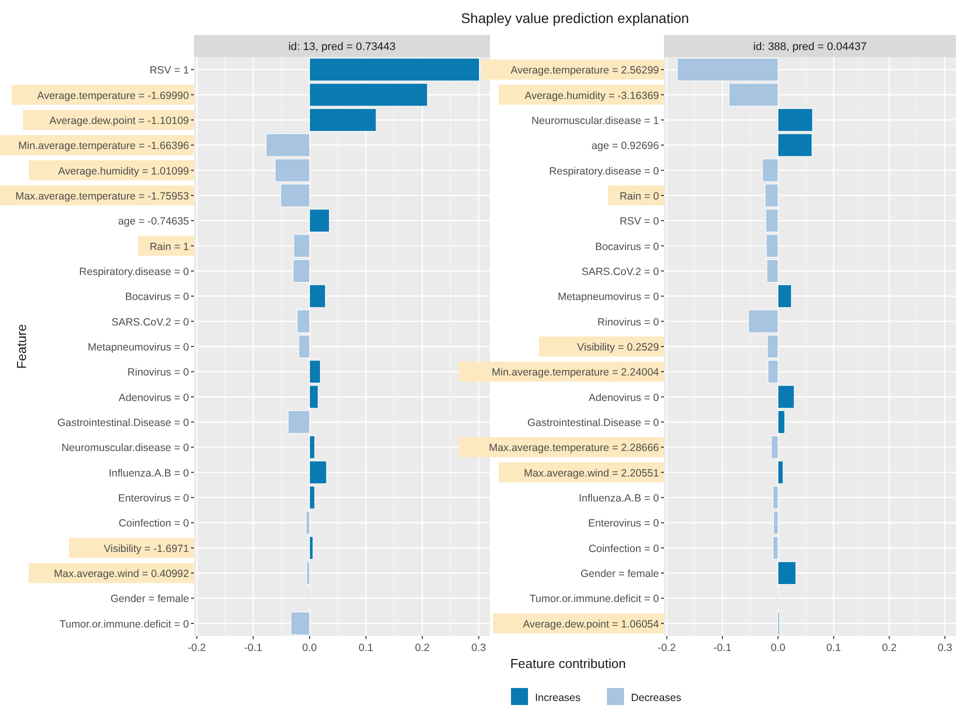 This screenshot has height=713, width=962. What do you see at coordinates (119, 120) in the screenshot?
I see `y-tick-label: Average.dew.point = -1.10109` at bounding box center [119, 120].